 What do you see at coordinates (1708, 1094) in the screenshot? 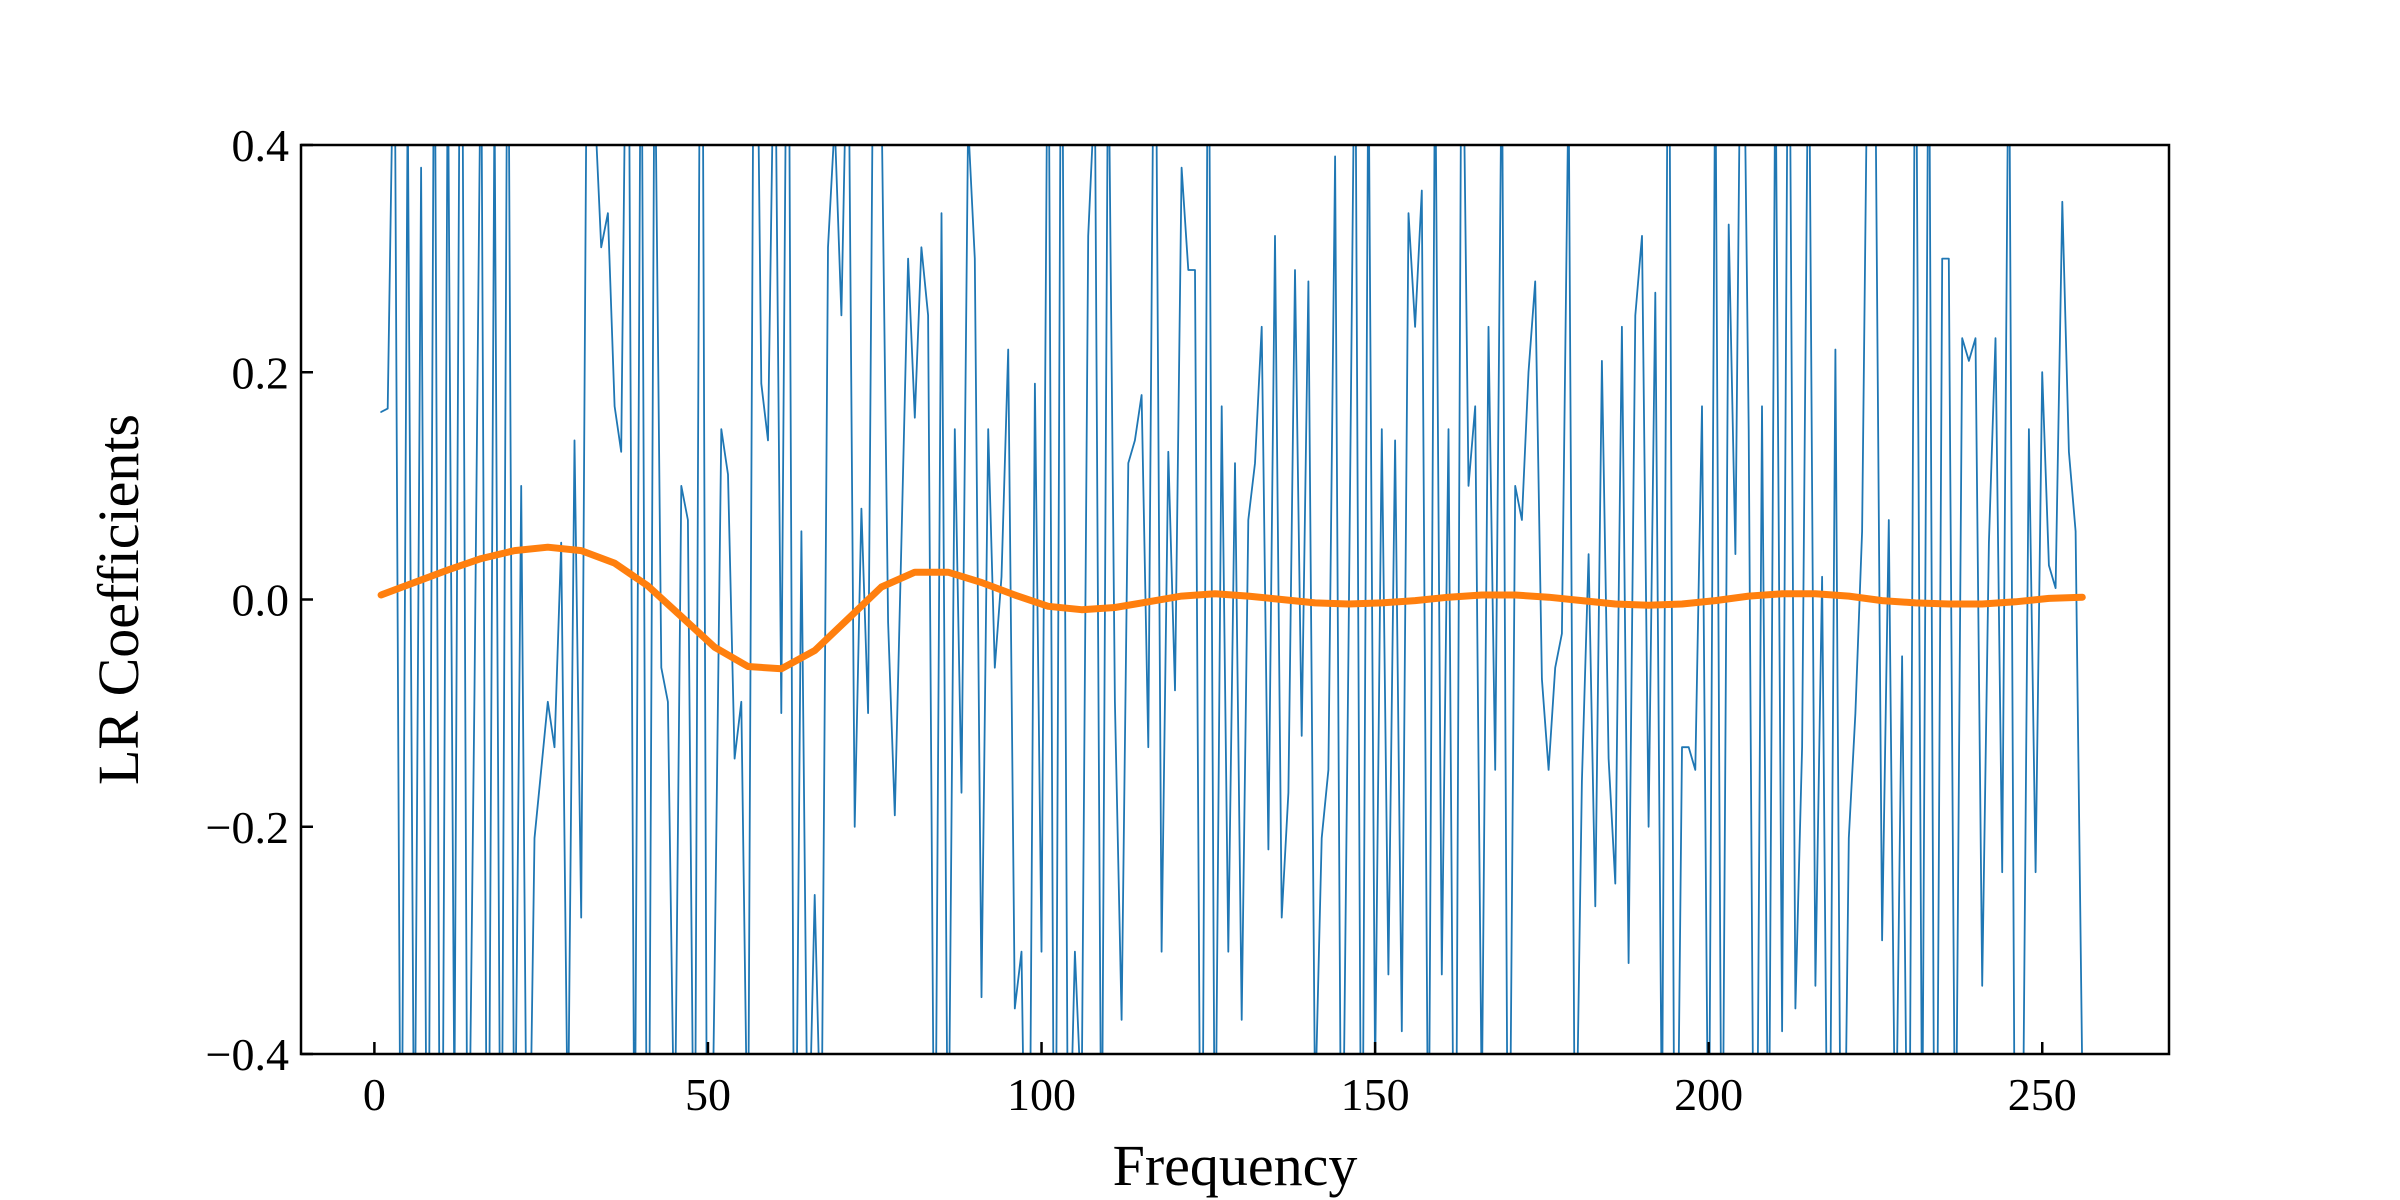
I see `x-tick-label: 200` at bounding box center [1708, 1094].